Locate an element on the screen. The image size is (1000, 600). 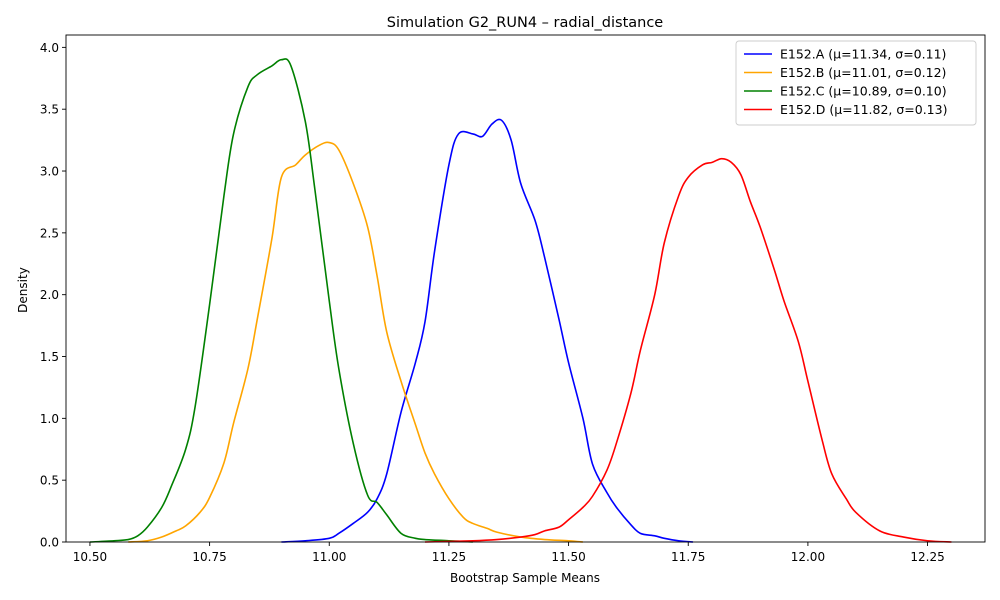
legend-entry: E152.D (μ=11.82, σ=0.13) is located at coordinates (863, 109).